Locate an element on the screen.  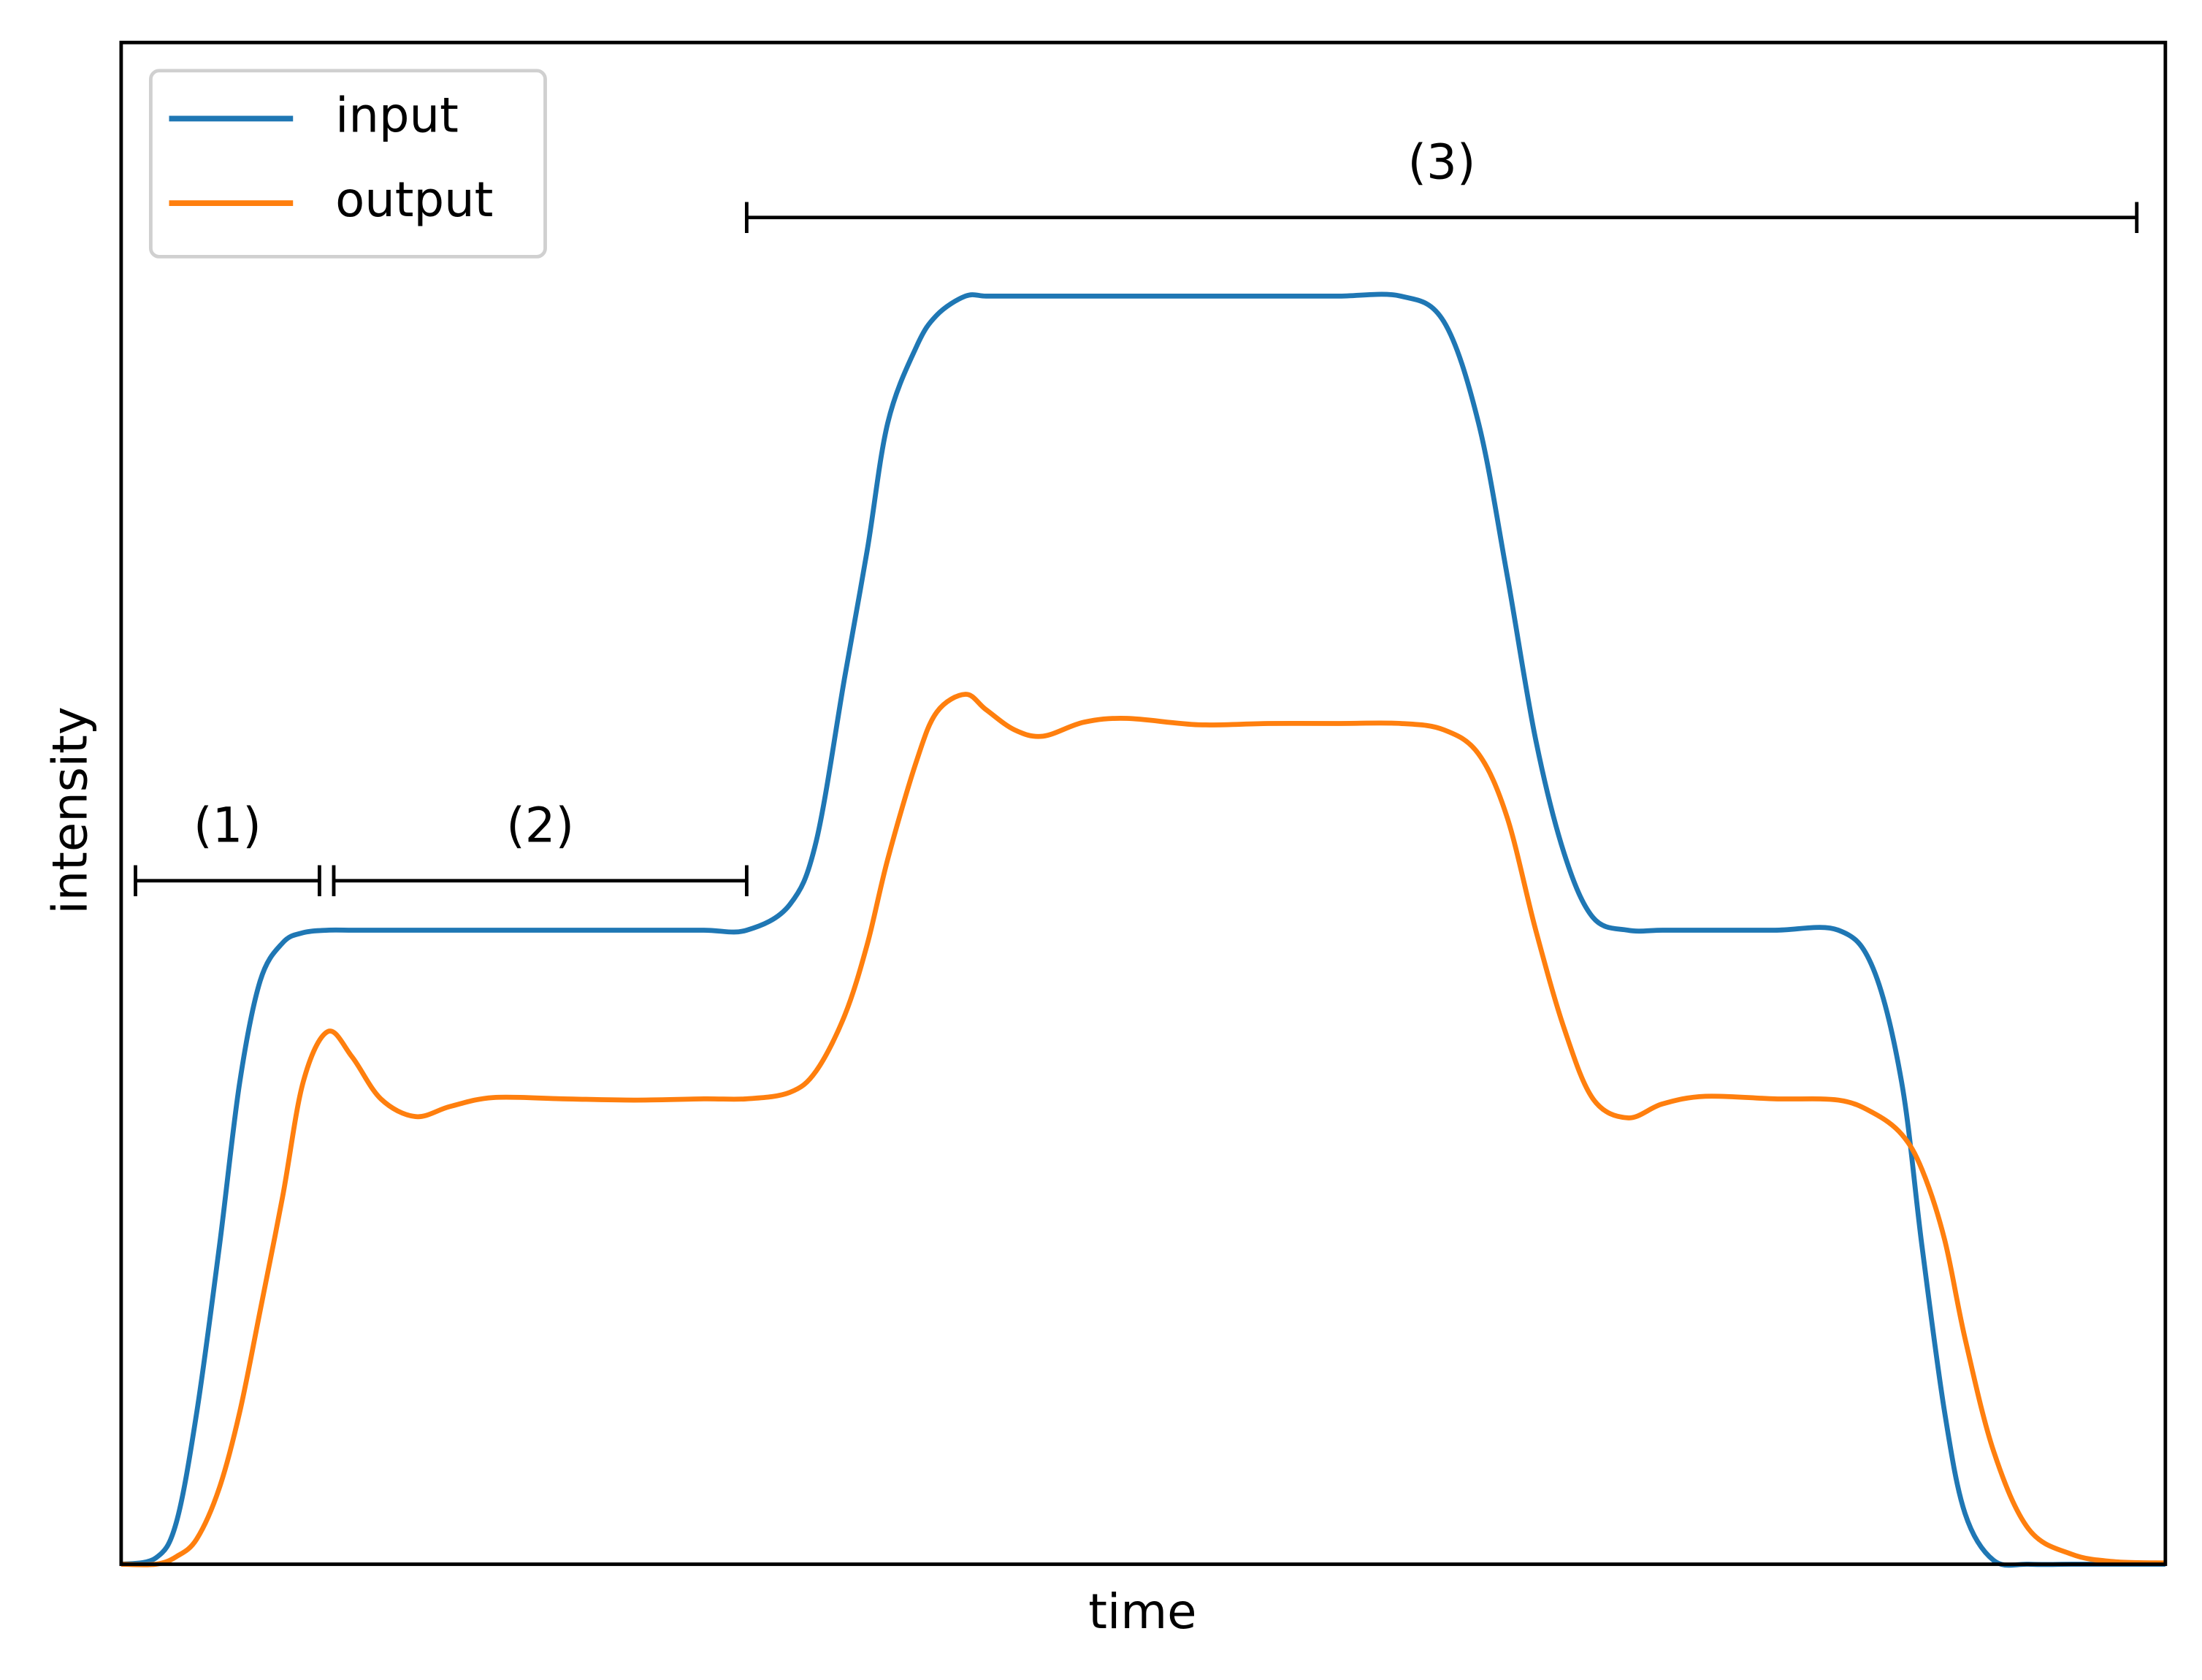
legend-label: input is located at coordinates (397, 115).